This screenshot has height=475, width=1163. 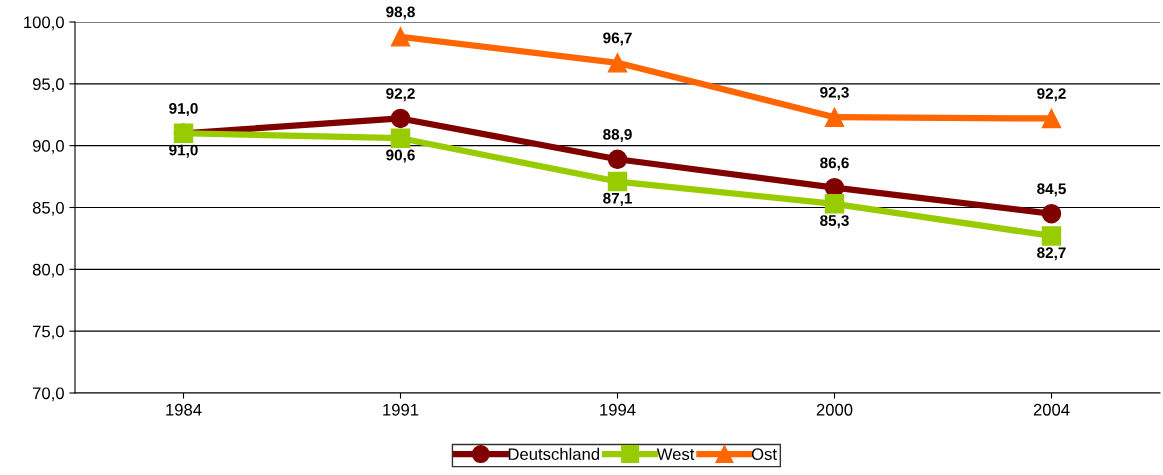 I want to click on y-tick-label: 90,0, so click(x=48, y=147).